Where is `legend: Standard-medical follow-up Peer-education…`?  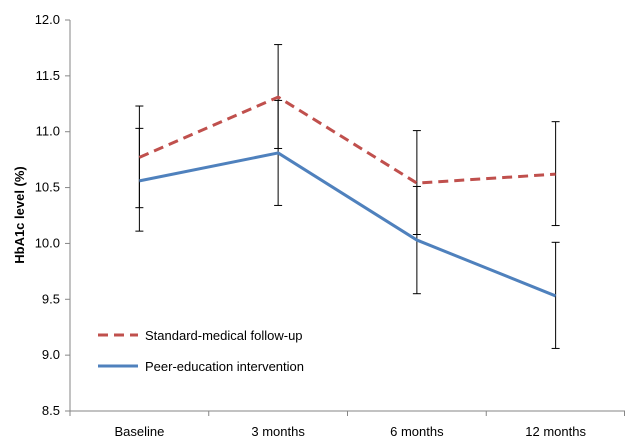
legend: Standard-medical follow-up Peer-education… is located at coordinates (201, 351).